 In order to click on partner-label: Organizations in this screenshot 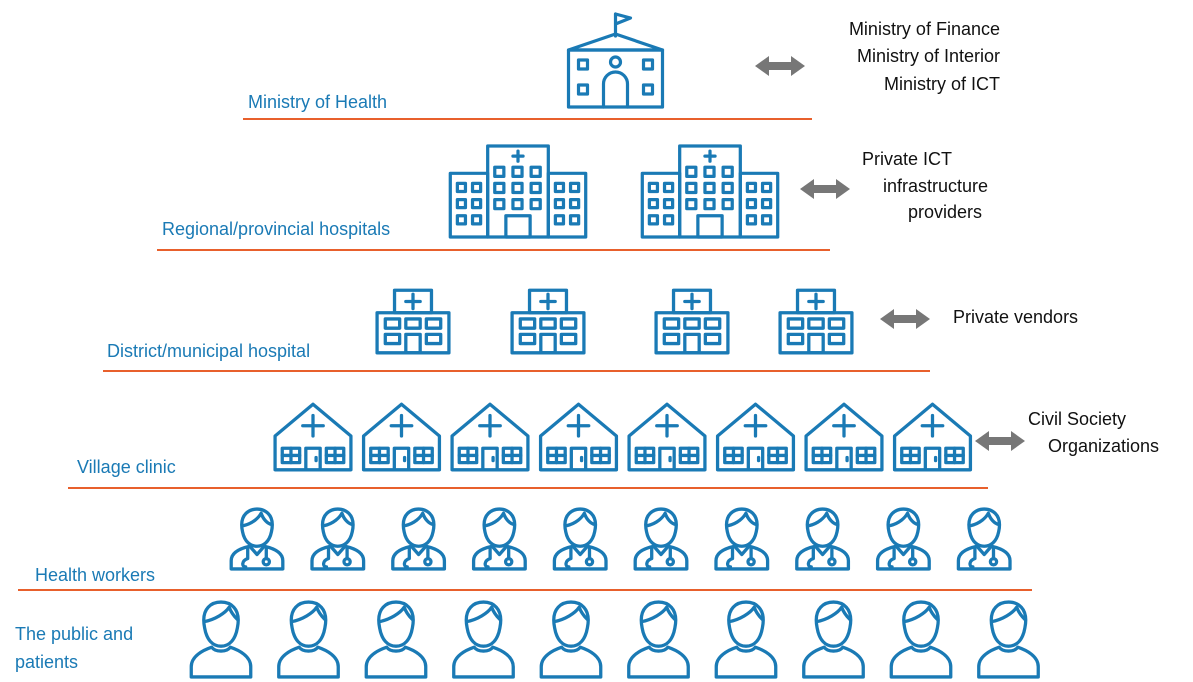, I will do `click(1103, 446)`.